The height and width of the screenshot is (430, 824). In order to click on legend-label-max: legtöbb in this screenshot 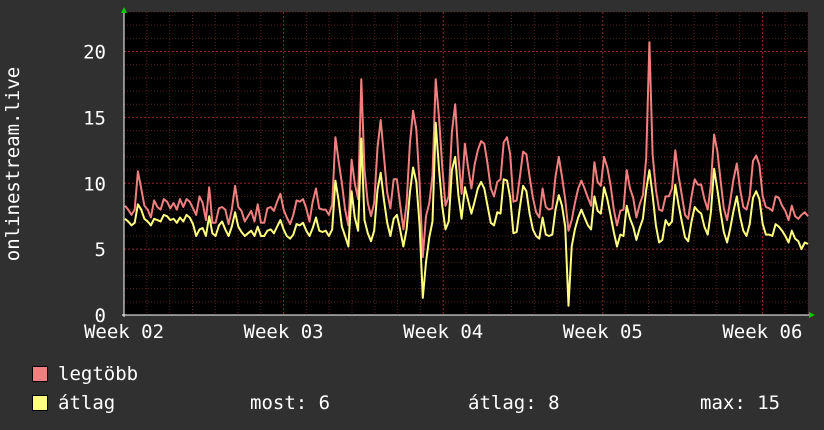, I will do `click(98, 374)`.